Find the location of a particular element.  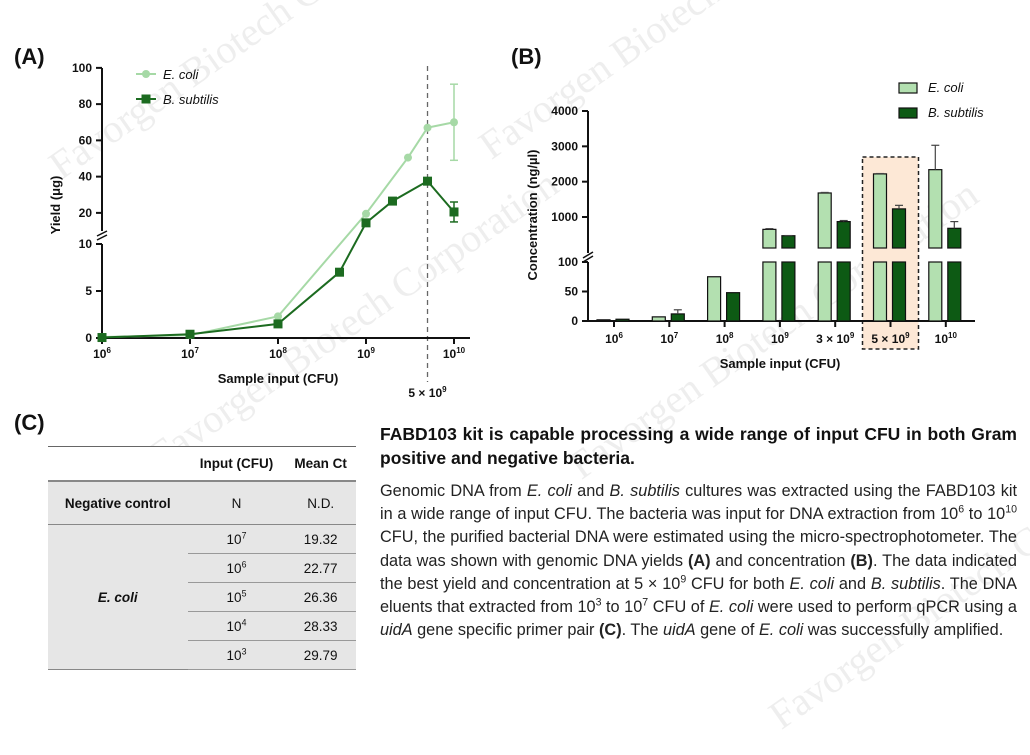

table-row: 103 29.79 is located at coordinates (202, 655).